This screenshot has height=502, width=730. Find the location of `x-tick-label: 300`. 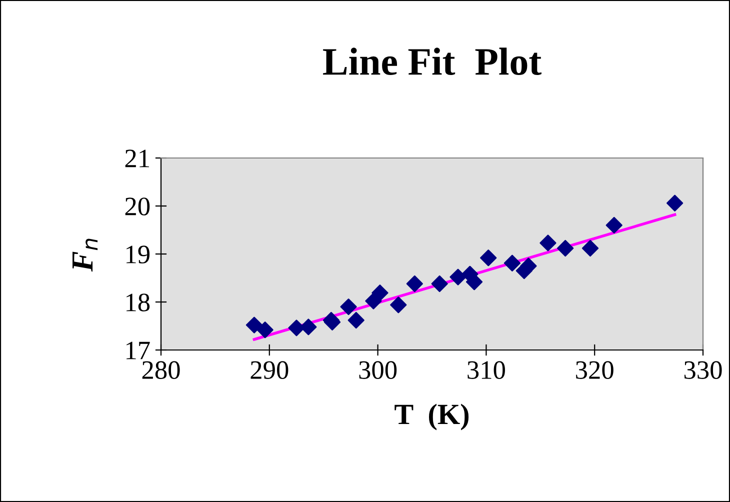

x-tick-label: 300 is located at coordinates (378, 370).